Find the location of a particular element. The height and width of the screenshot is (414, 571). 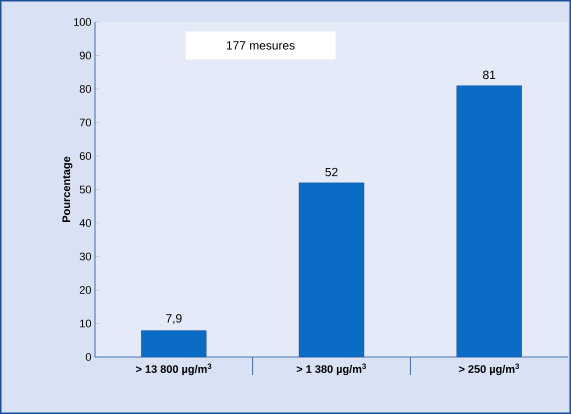

x-tick-label: > 1 380 µg/m$^{3}$ is located at coordinates (331, 370).